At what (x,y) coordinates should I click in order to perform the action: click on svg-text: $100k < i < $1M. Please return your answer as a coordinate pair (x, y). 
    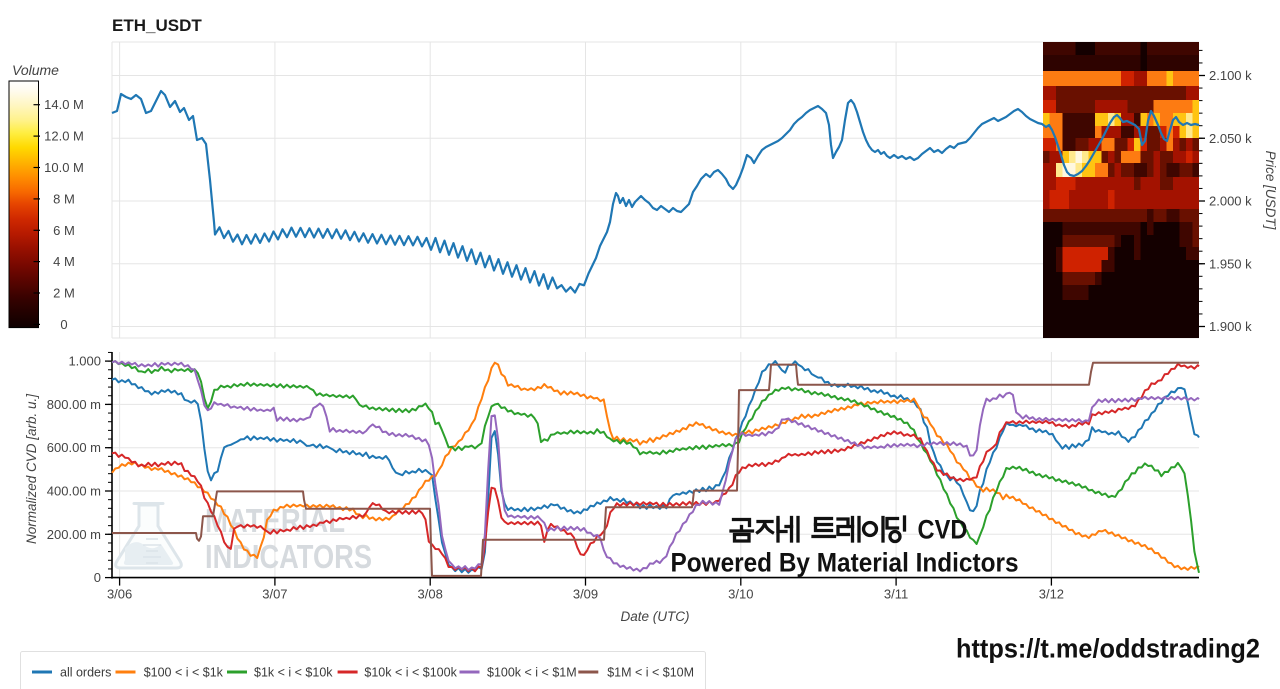
    Looking at the image, I should click on (532, 673).